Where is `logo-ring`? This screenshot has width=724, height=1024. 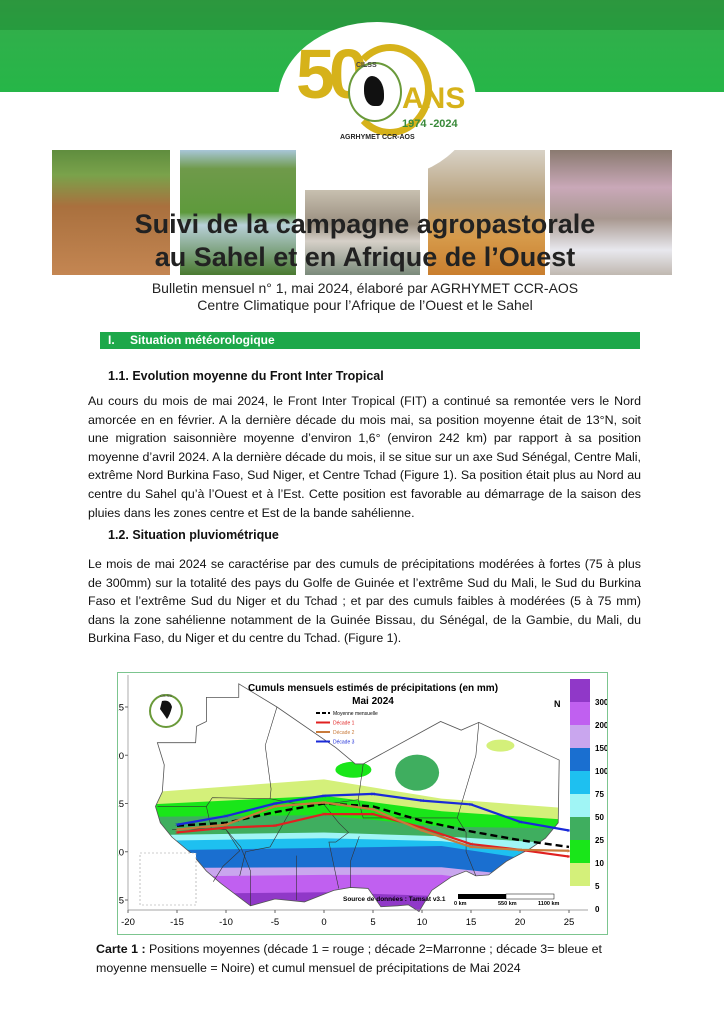 logo-ring is located at coordinates (390, 90).